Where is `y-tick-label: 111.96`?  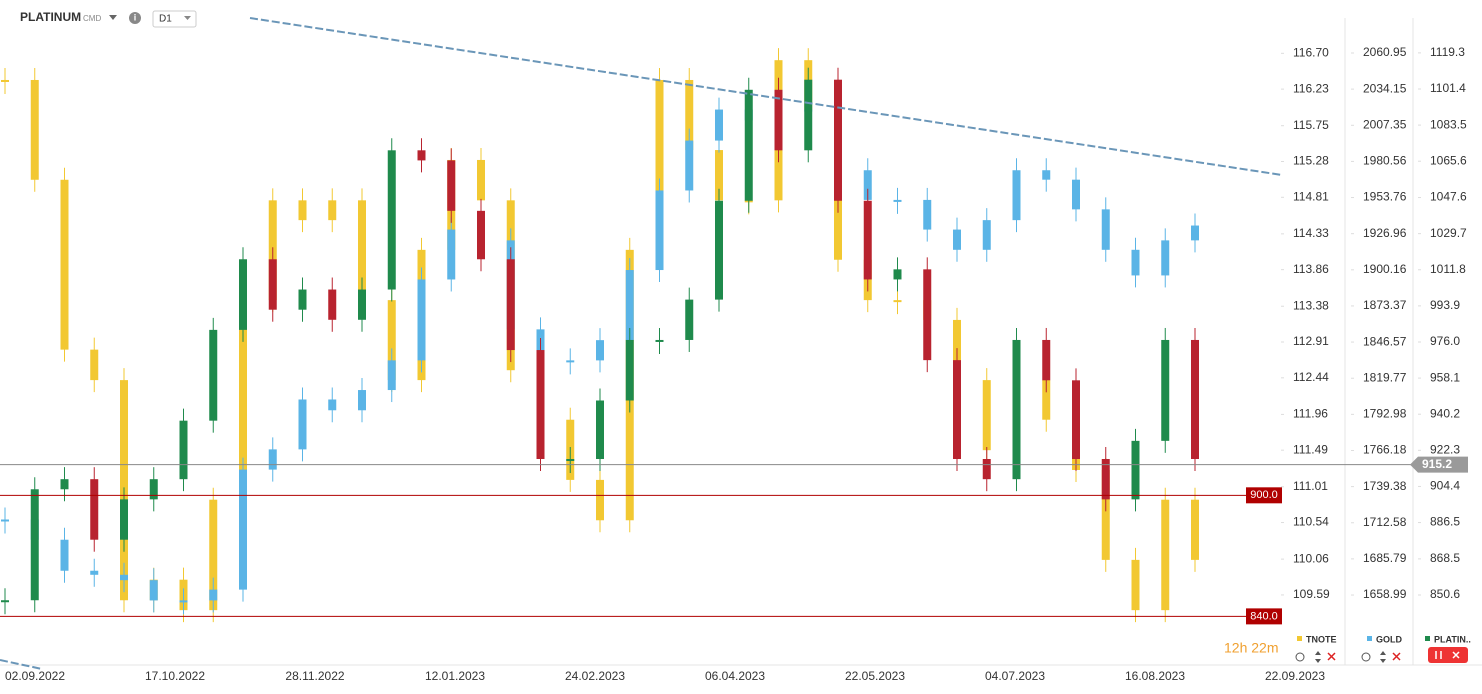
y-tick-label: 111.96 is located at coordinates (1310, 414).